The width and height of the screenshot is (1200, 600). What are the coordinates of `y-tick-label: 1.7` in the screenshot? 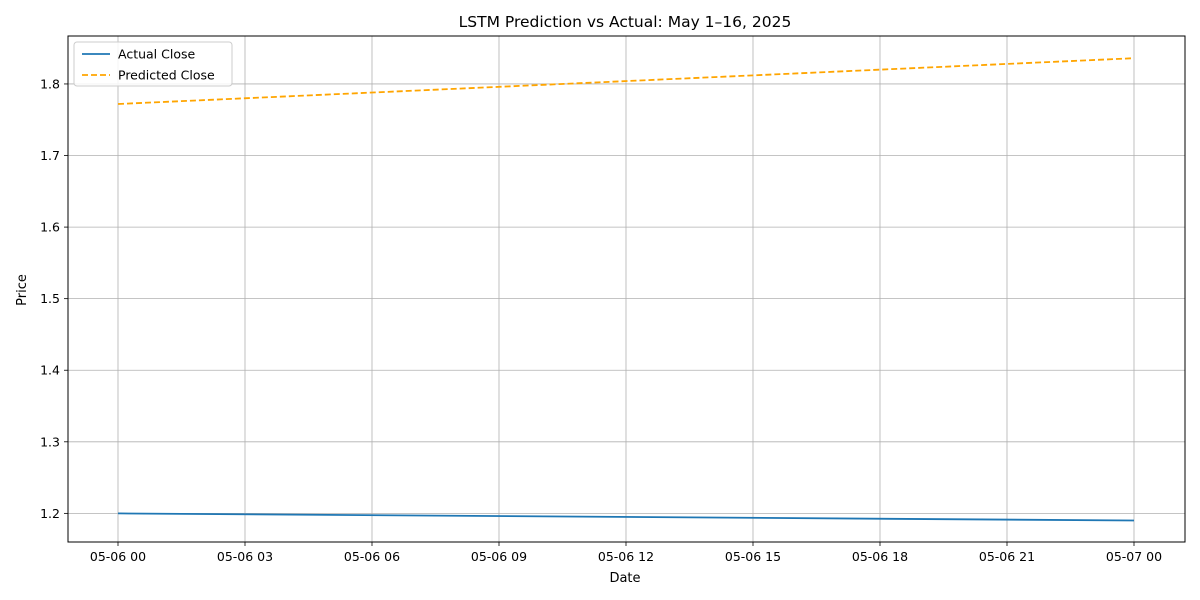 It's located at (50, 155).